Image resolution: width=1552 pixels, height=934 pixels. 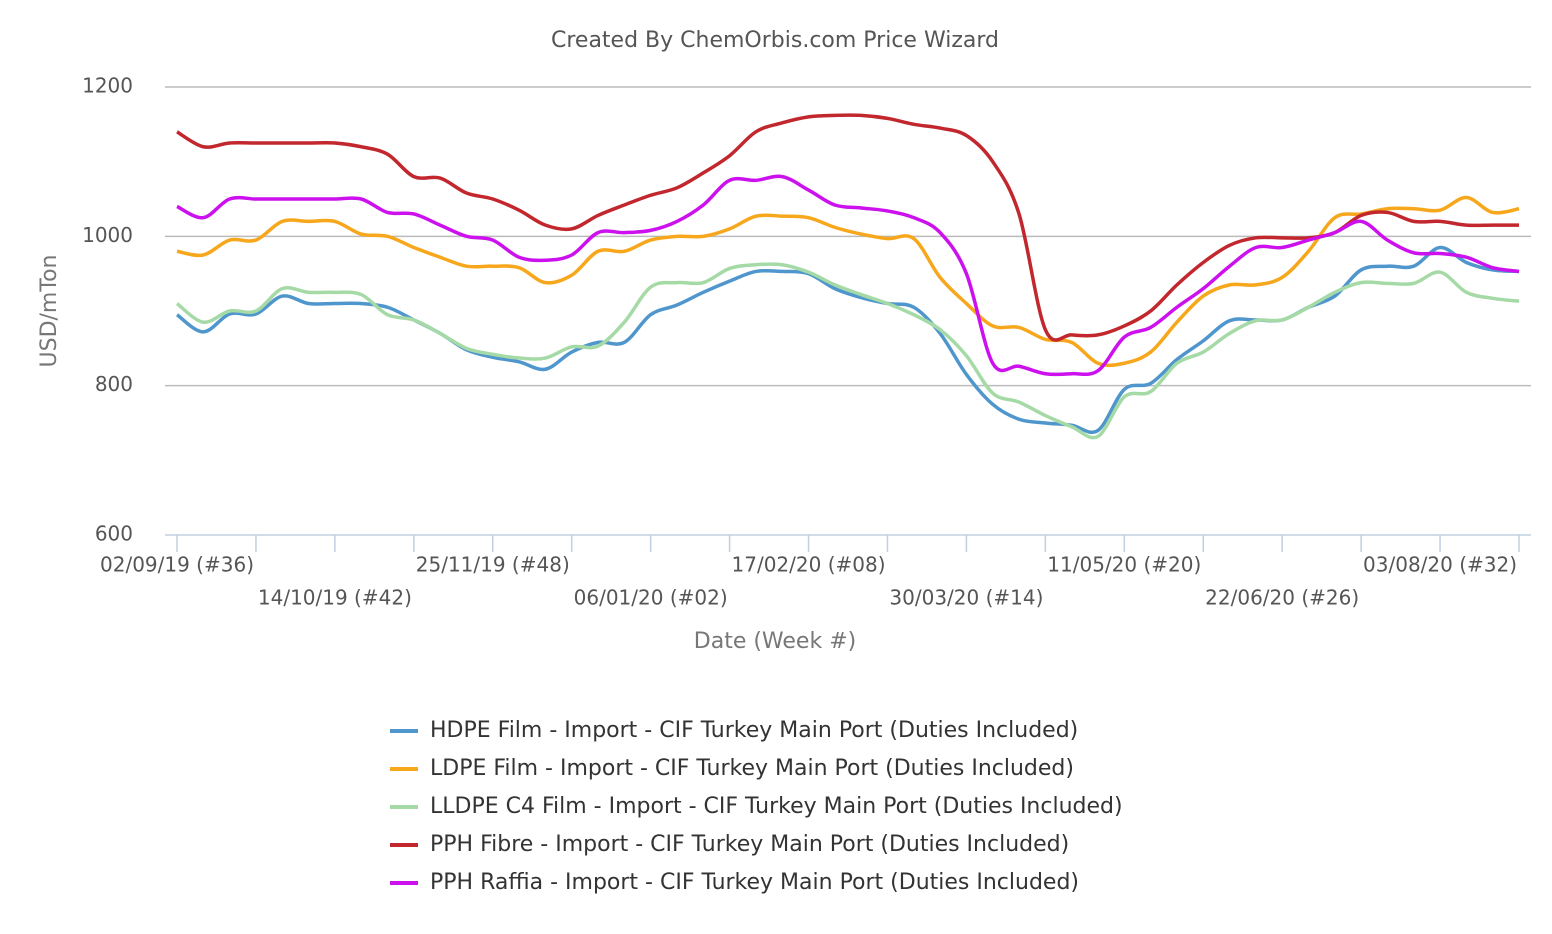 What do you see at coordinates (335, 598) in the screenshot?
I see `x-tick-label: 14/10/19 (#42)` at bounding box center [335, 598].